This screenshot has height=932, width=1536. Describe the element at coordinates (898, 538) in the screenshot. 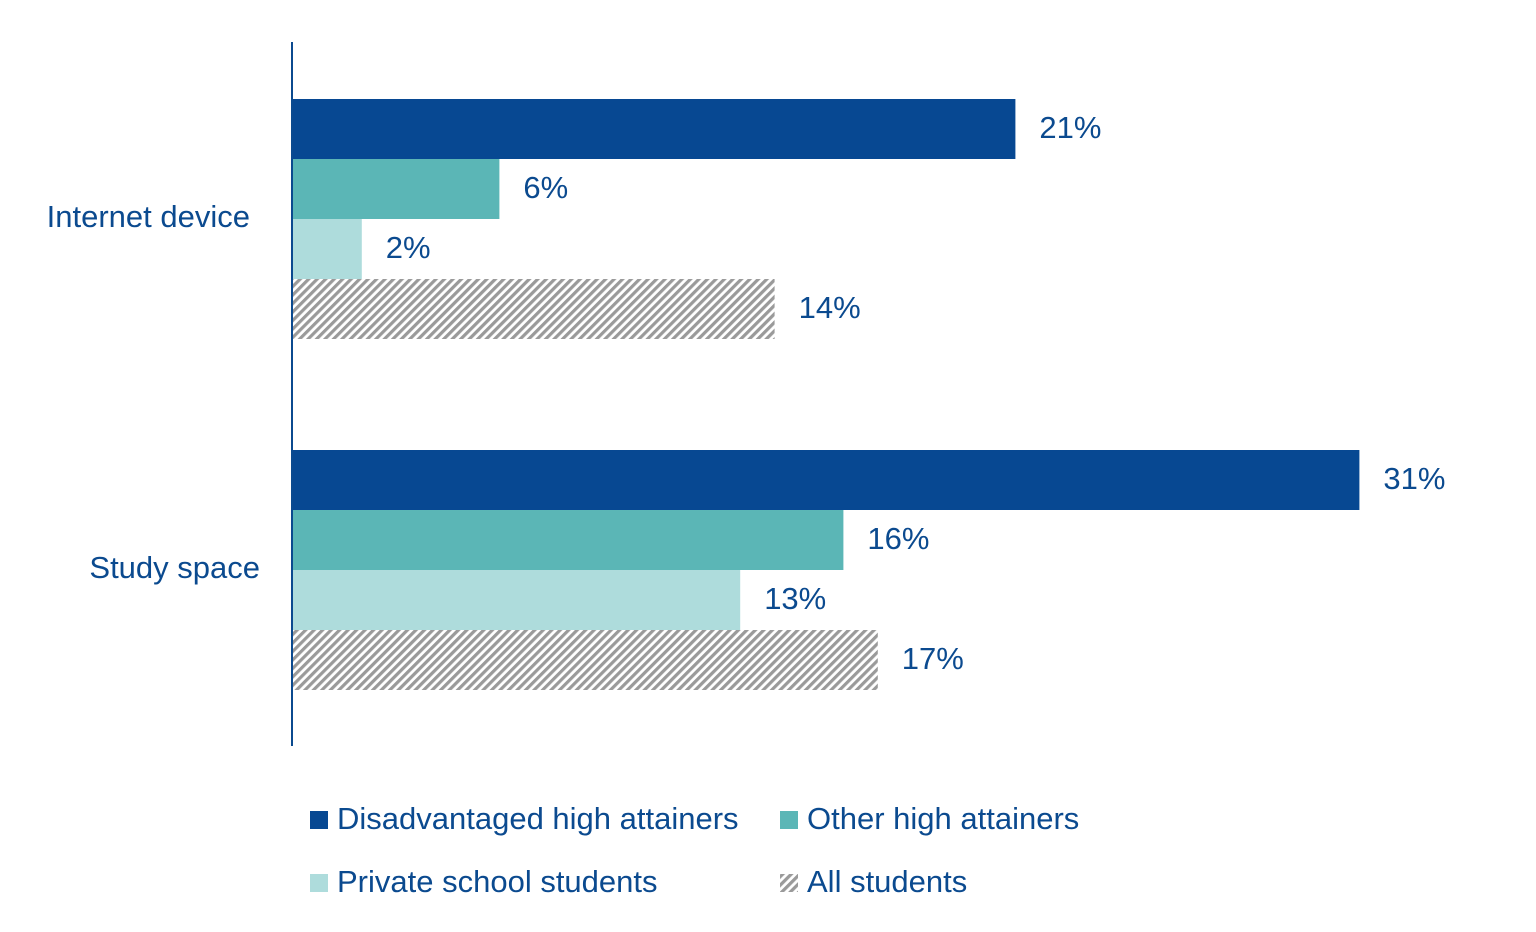

I see `data-label-study-space-other-high-attainers: 16%` at that location.